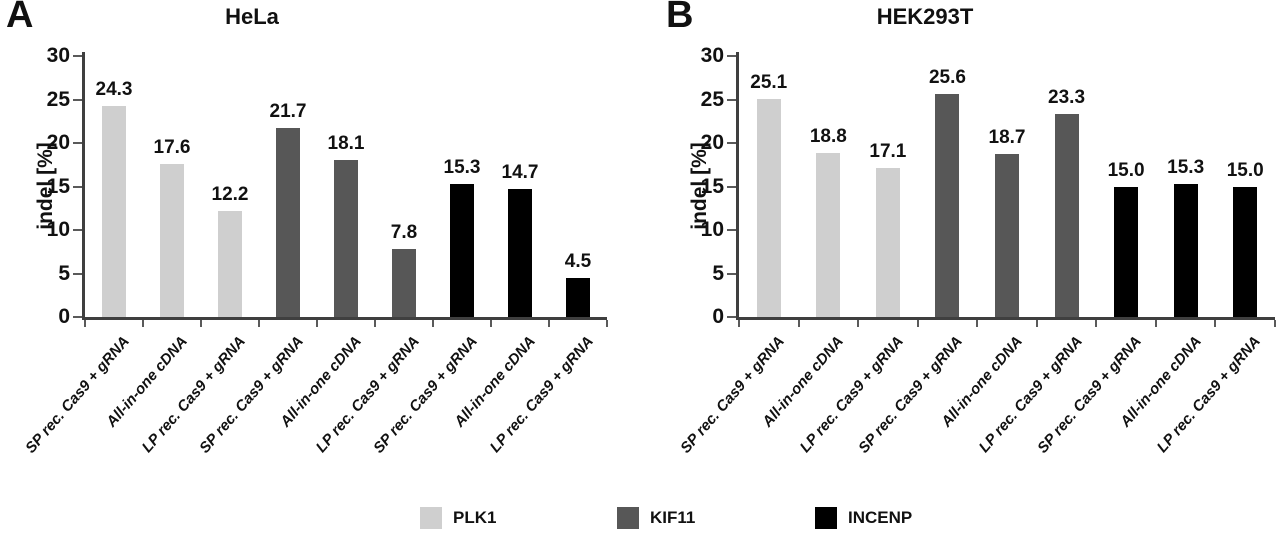 The image size is (1280, 534). What do you see at coordinates (475, 517) in the screenshot?
I see `legend-label: PLK1` at bounding box center [475, 517].